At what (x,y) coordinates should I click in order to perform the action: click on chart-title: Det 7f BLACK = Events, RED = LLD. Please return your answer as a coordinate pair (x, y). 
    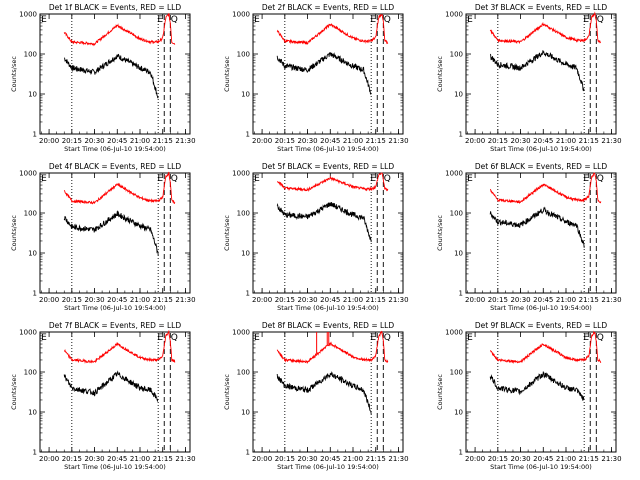
    Looking at the image, I should click on (115, 325).